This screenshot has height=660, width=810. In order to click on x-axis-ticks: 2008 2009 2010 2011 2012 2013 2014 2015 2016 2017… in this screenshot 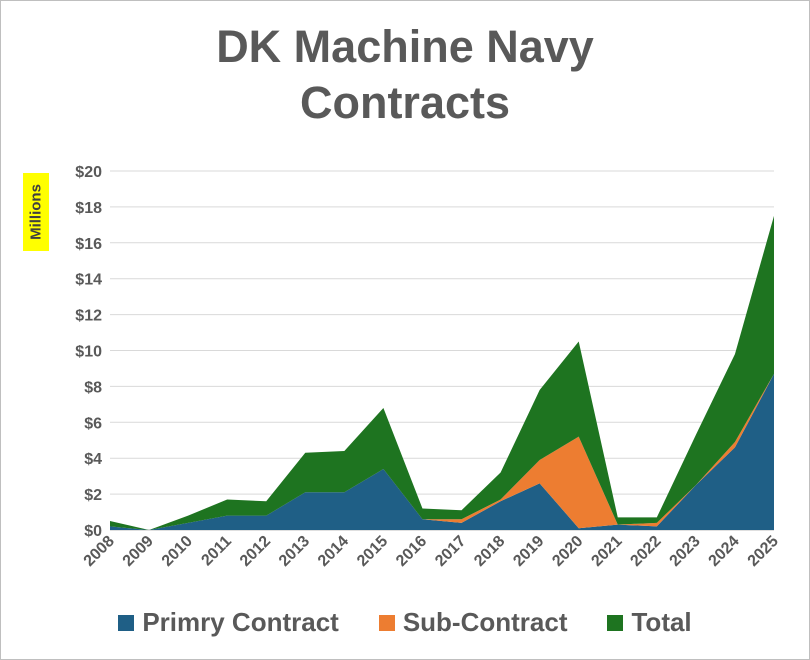, I will do `click(431, 551)`.